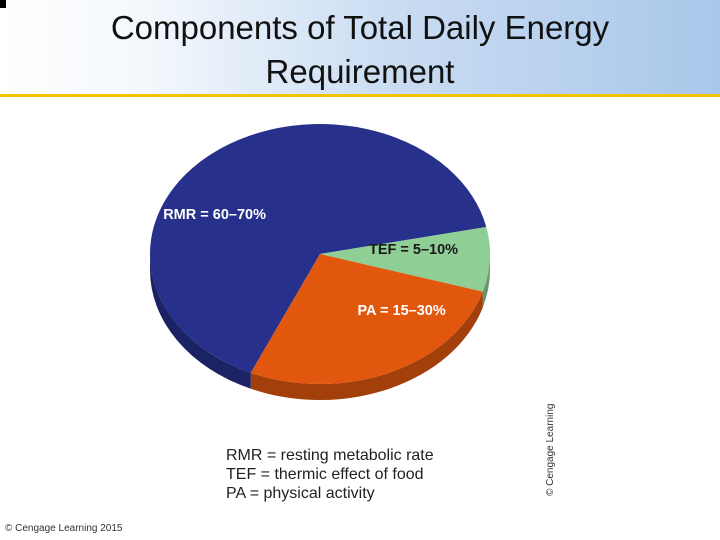  I want to click on pie-label-2: PA = 15–30%, so click(401, 311).